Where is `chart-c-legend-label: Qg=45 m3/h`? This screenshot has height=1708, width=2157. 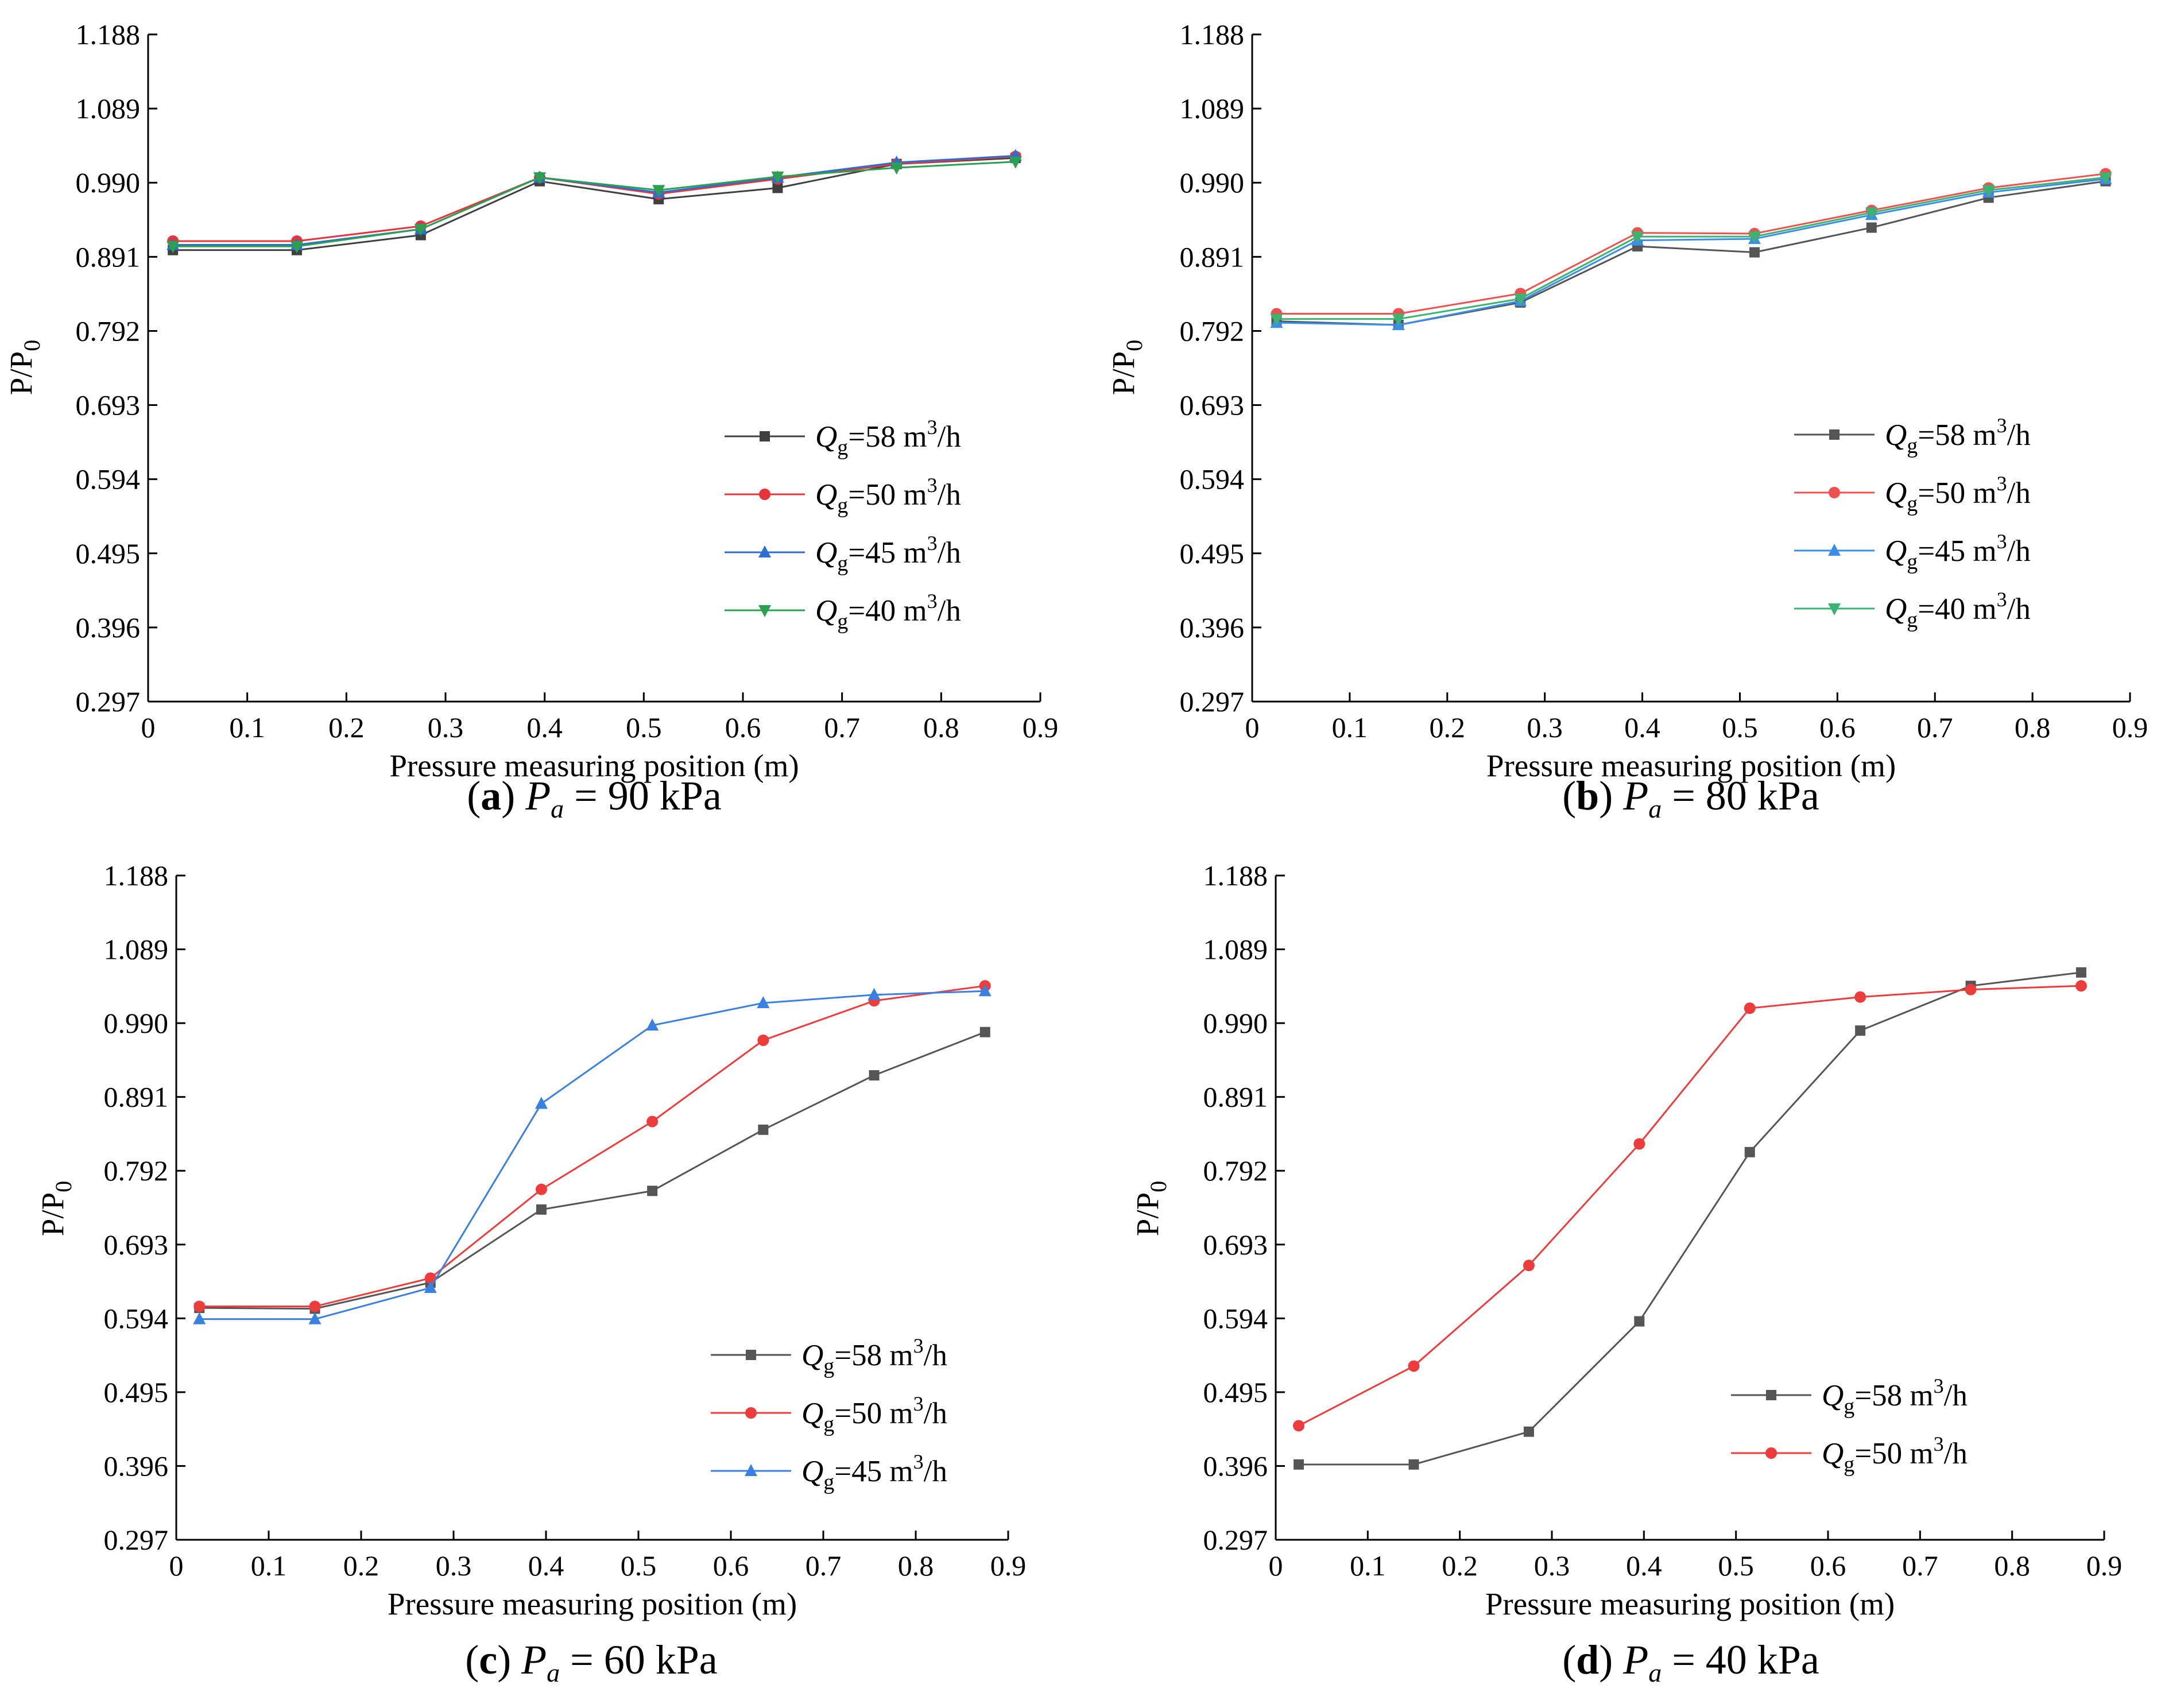
chart-c-legend-label: Qg=45 m3/h is located at coordinates (874, 1472).